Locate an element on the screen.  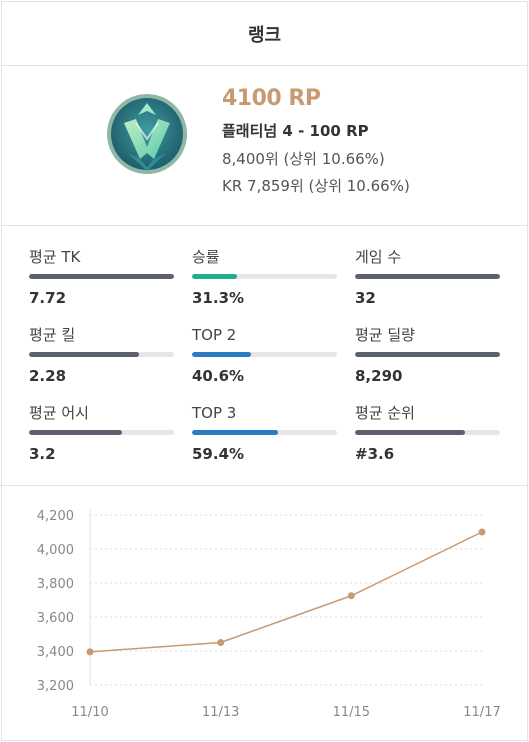
rank-points: 4100 RP is located at coordinates (271, 98).